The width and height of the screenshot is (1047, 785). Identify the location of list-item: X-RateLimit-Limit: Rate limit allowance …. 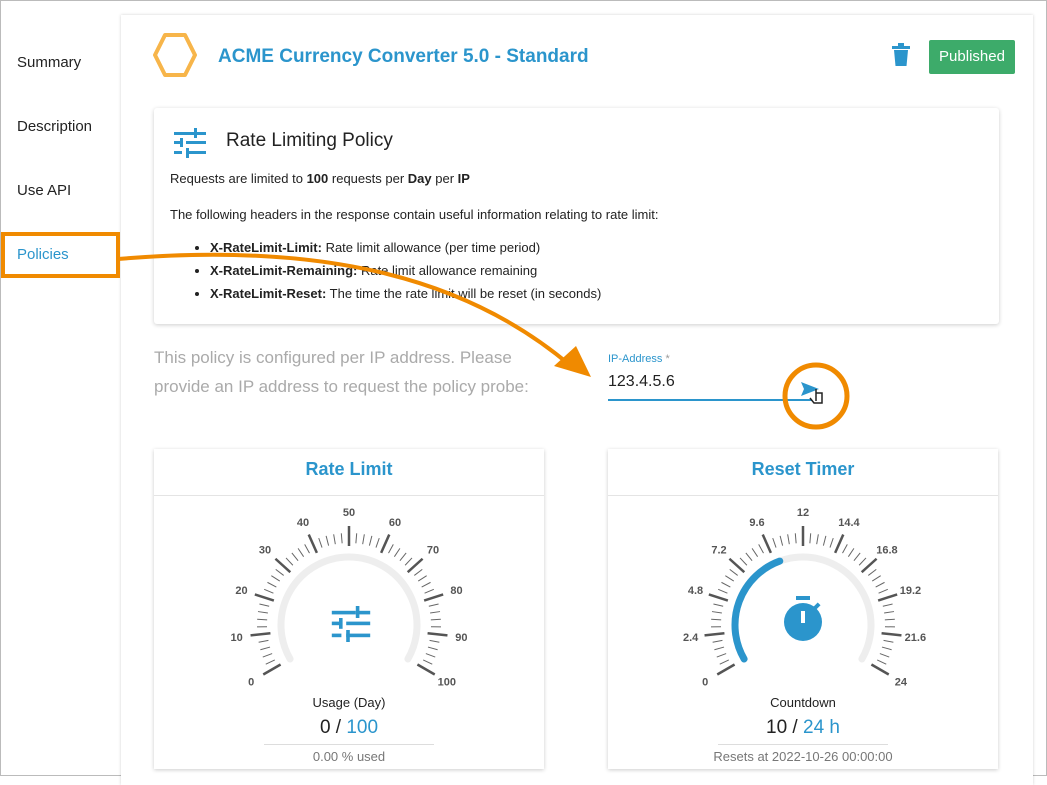
(405, 251).